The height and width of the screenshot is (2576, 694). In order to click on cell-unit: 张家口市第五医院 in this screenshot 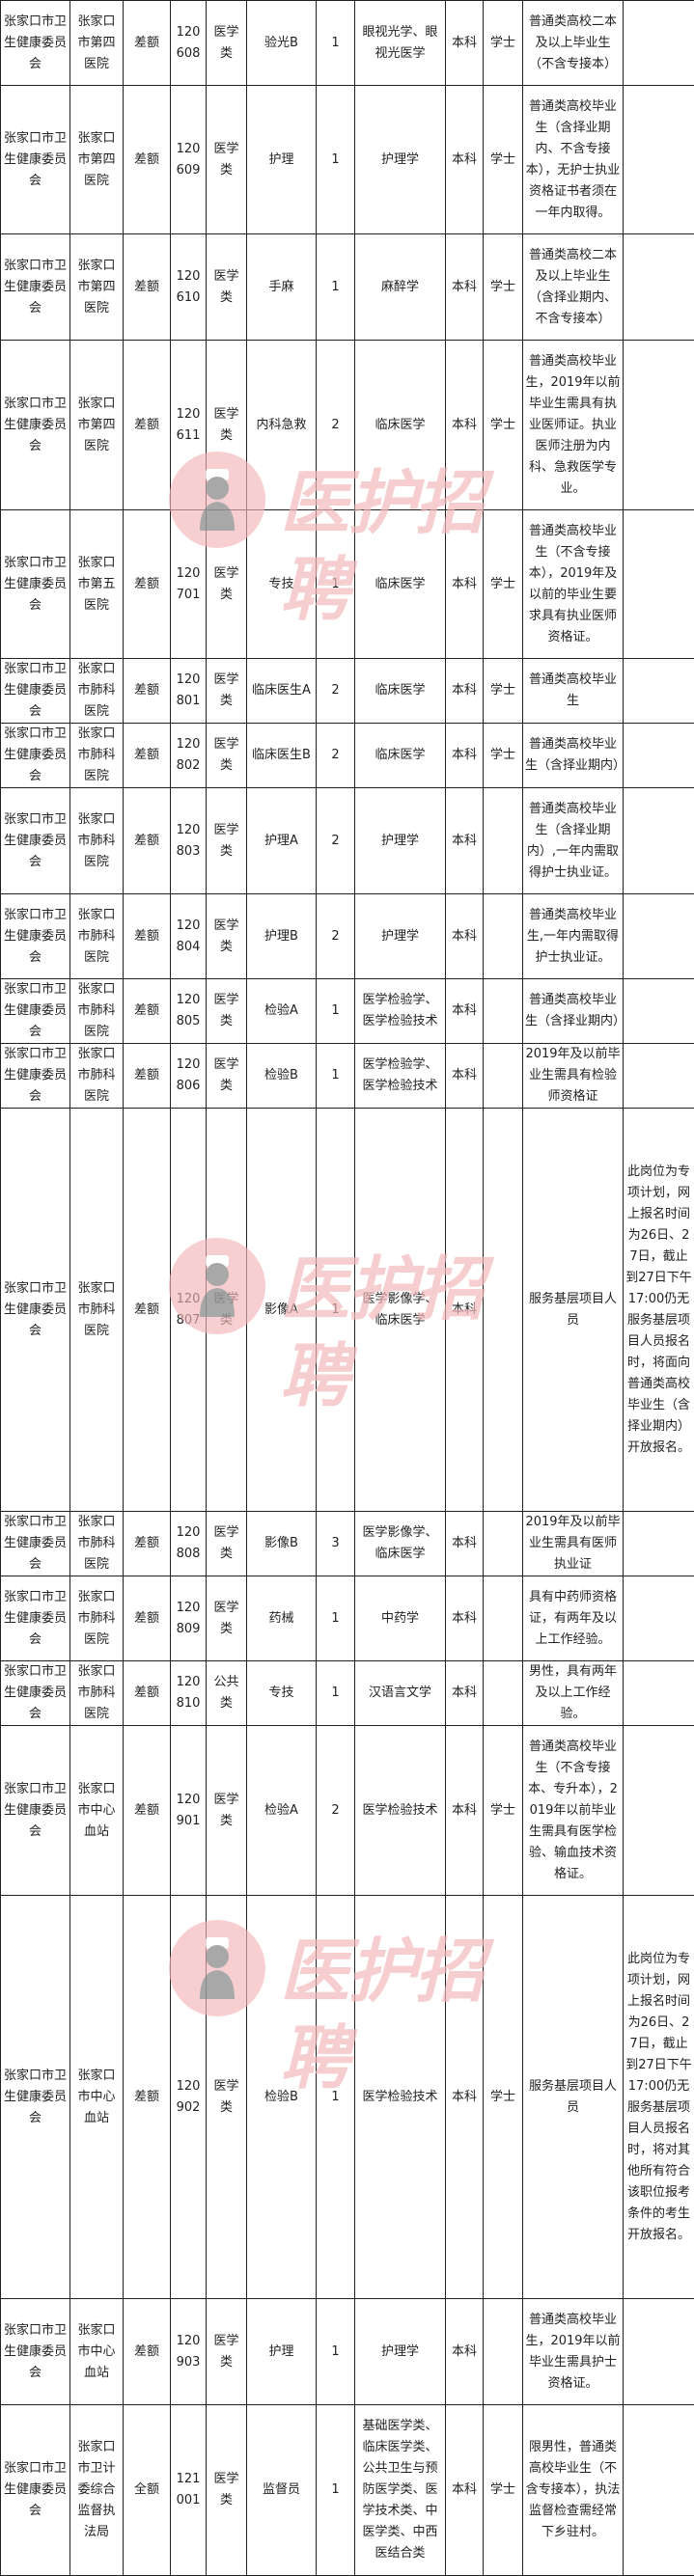, I will do `click(97, 584)`.